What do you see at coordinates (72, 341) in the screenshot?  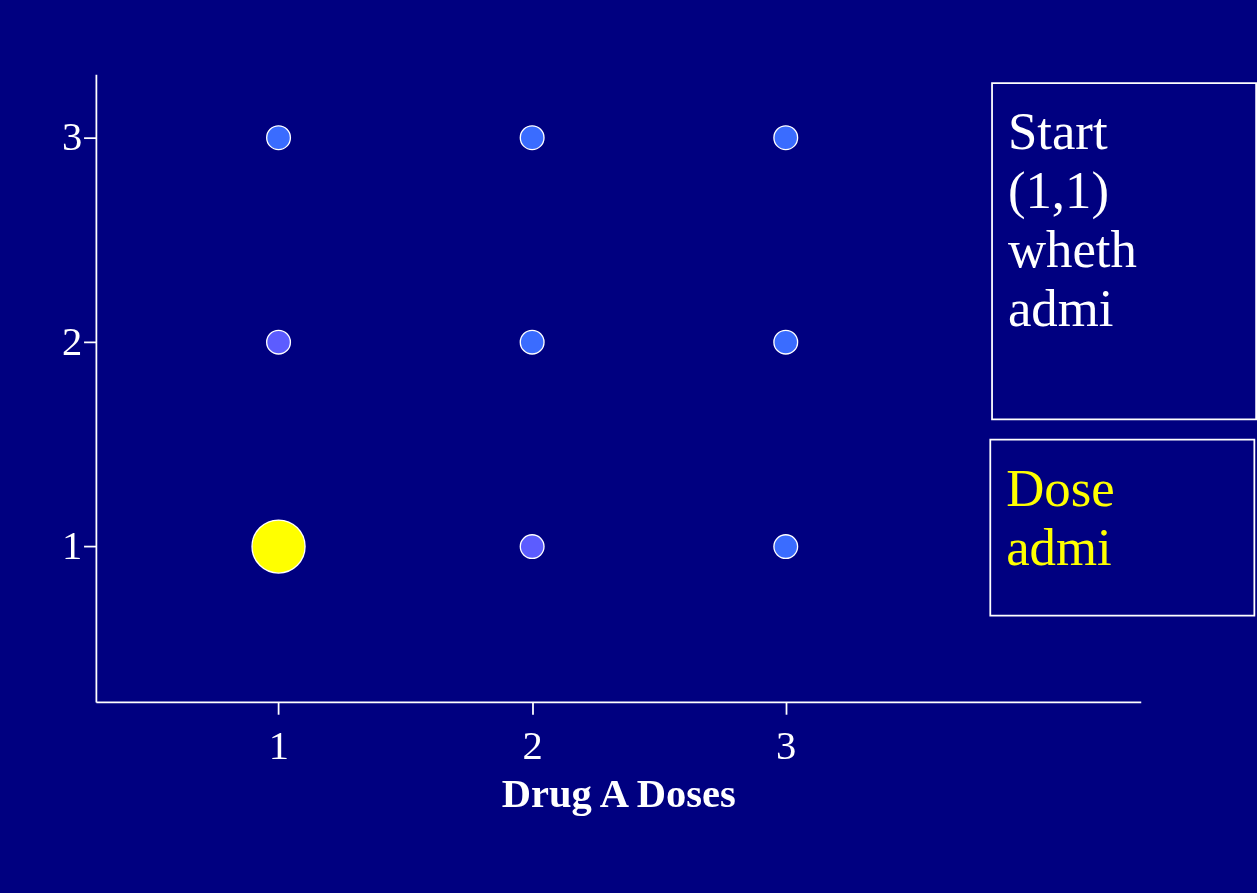 I see `y-tick-label: 2` at bounding box center [72, 341].